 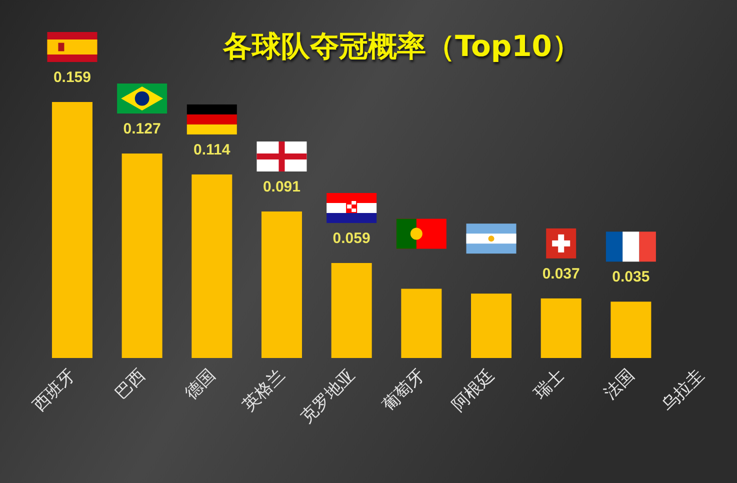 I want to click on data-label: 0.159, so click(x=72, y=77).